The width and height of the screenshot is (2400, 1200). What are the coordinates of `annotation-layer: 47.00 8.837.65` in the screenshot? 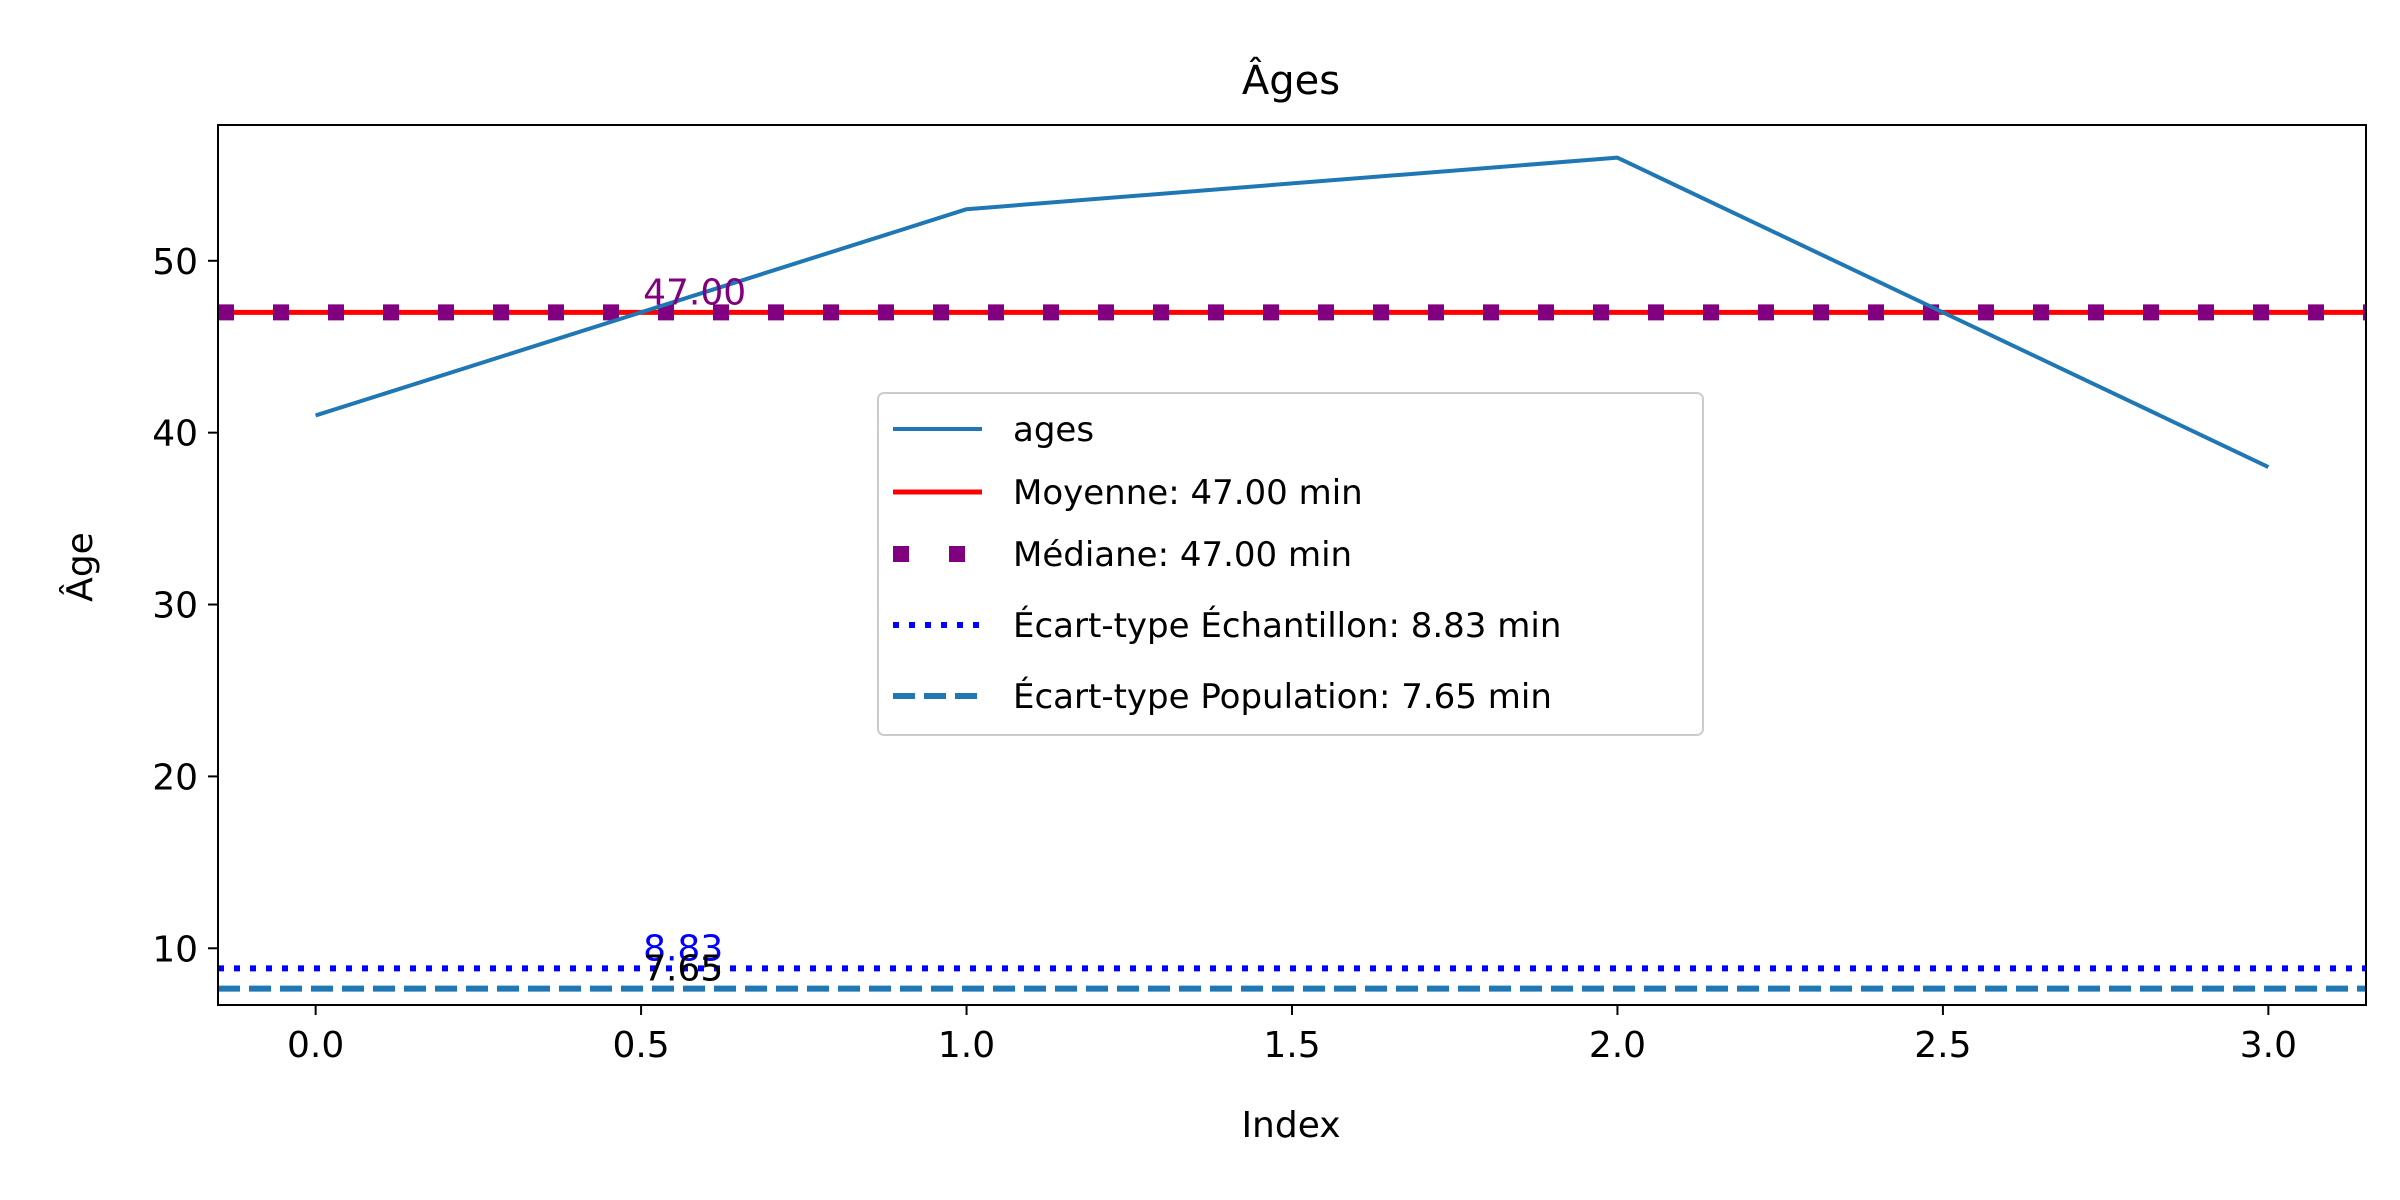 It's located at (694, 630).